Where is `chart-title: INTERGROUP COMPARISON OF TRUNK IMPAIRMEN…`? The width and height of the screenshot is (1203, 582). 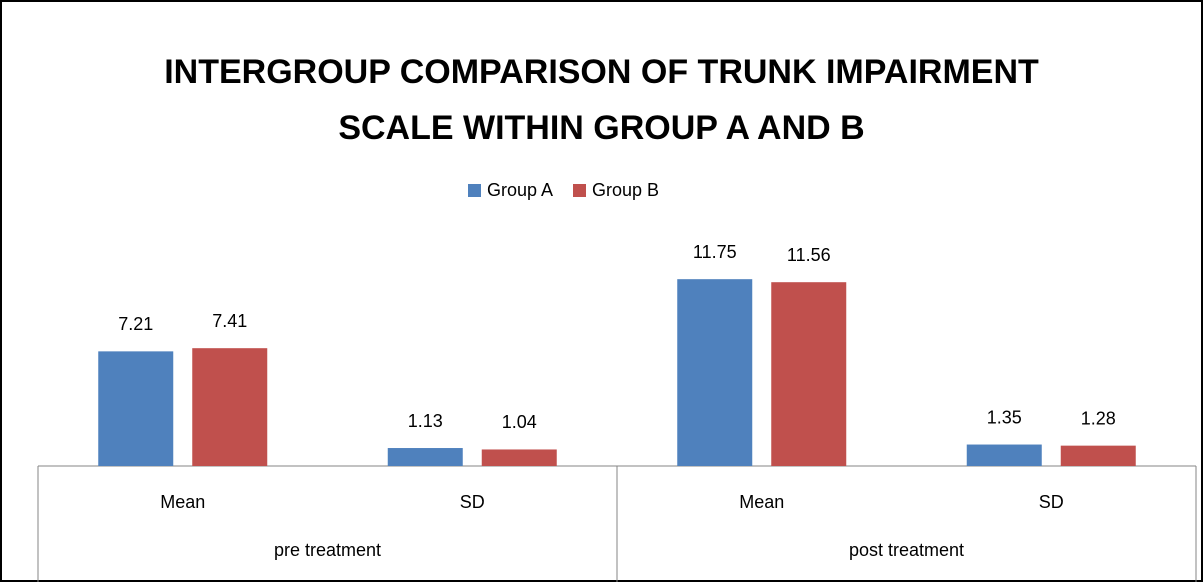
chart-title: INTERGROUP COMPARISON OF TRUNK IMPAIRMEN… is located at coordinates (601, 100).